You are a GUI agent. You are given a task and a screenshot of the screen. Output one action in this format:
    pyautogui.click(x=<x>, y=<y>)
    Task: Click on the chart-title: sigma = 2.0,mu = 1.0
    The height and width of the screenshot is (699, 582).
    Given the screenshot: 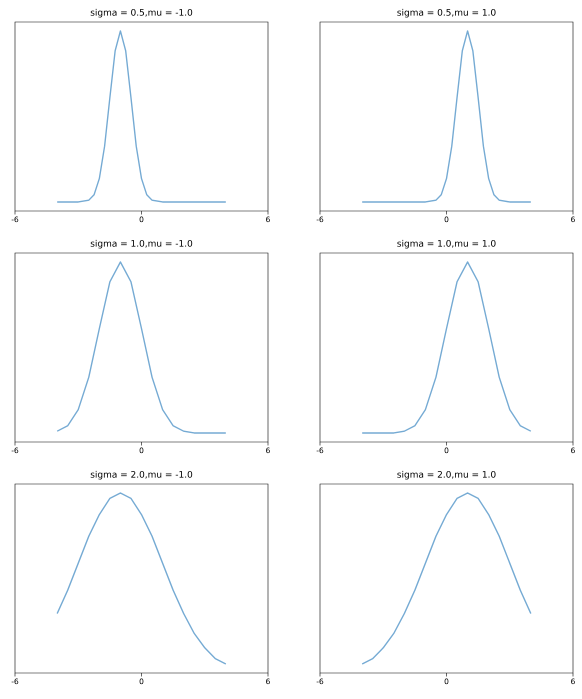 What is the action you would take?
    pyautogui.click(x=446, y=475)
    